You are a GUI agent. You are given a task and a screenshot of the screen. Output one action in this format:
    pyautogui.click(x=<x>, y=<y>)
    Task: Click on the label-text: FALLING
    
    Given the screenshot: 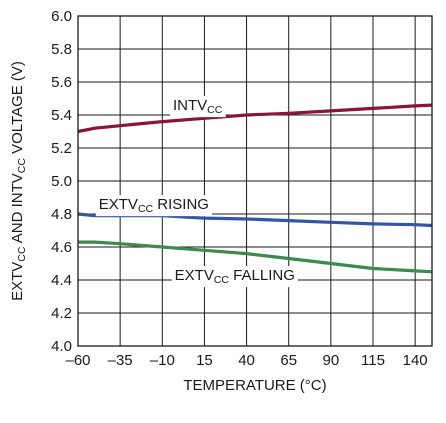 What is the action you would take?
    pyautogui.click(x=262, y=275)
    